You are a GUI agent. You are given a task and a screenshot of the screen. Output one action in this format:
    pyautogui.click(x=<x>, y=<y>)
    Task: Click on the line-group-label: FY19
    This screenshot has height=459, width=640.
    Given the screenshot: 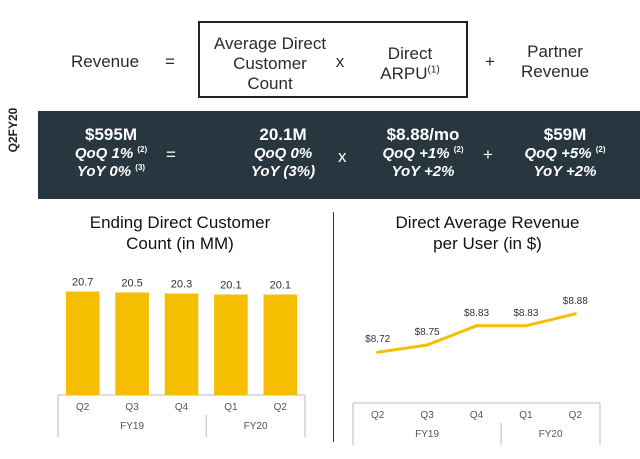 What is the action you would take?
    pyautogui.click(x=427, y=434)
    